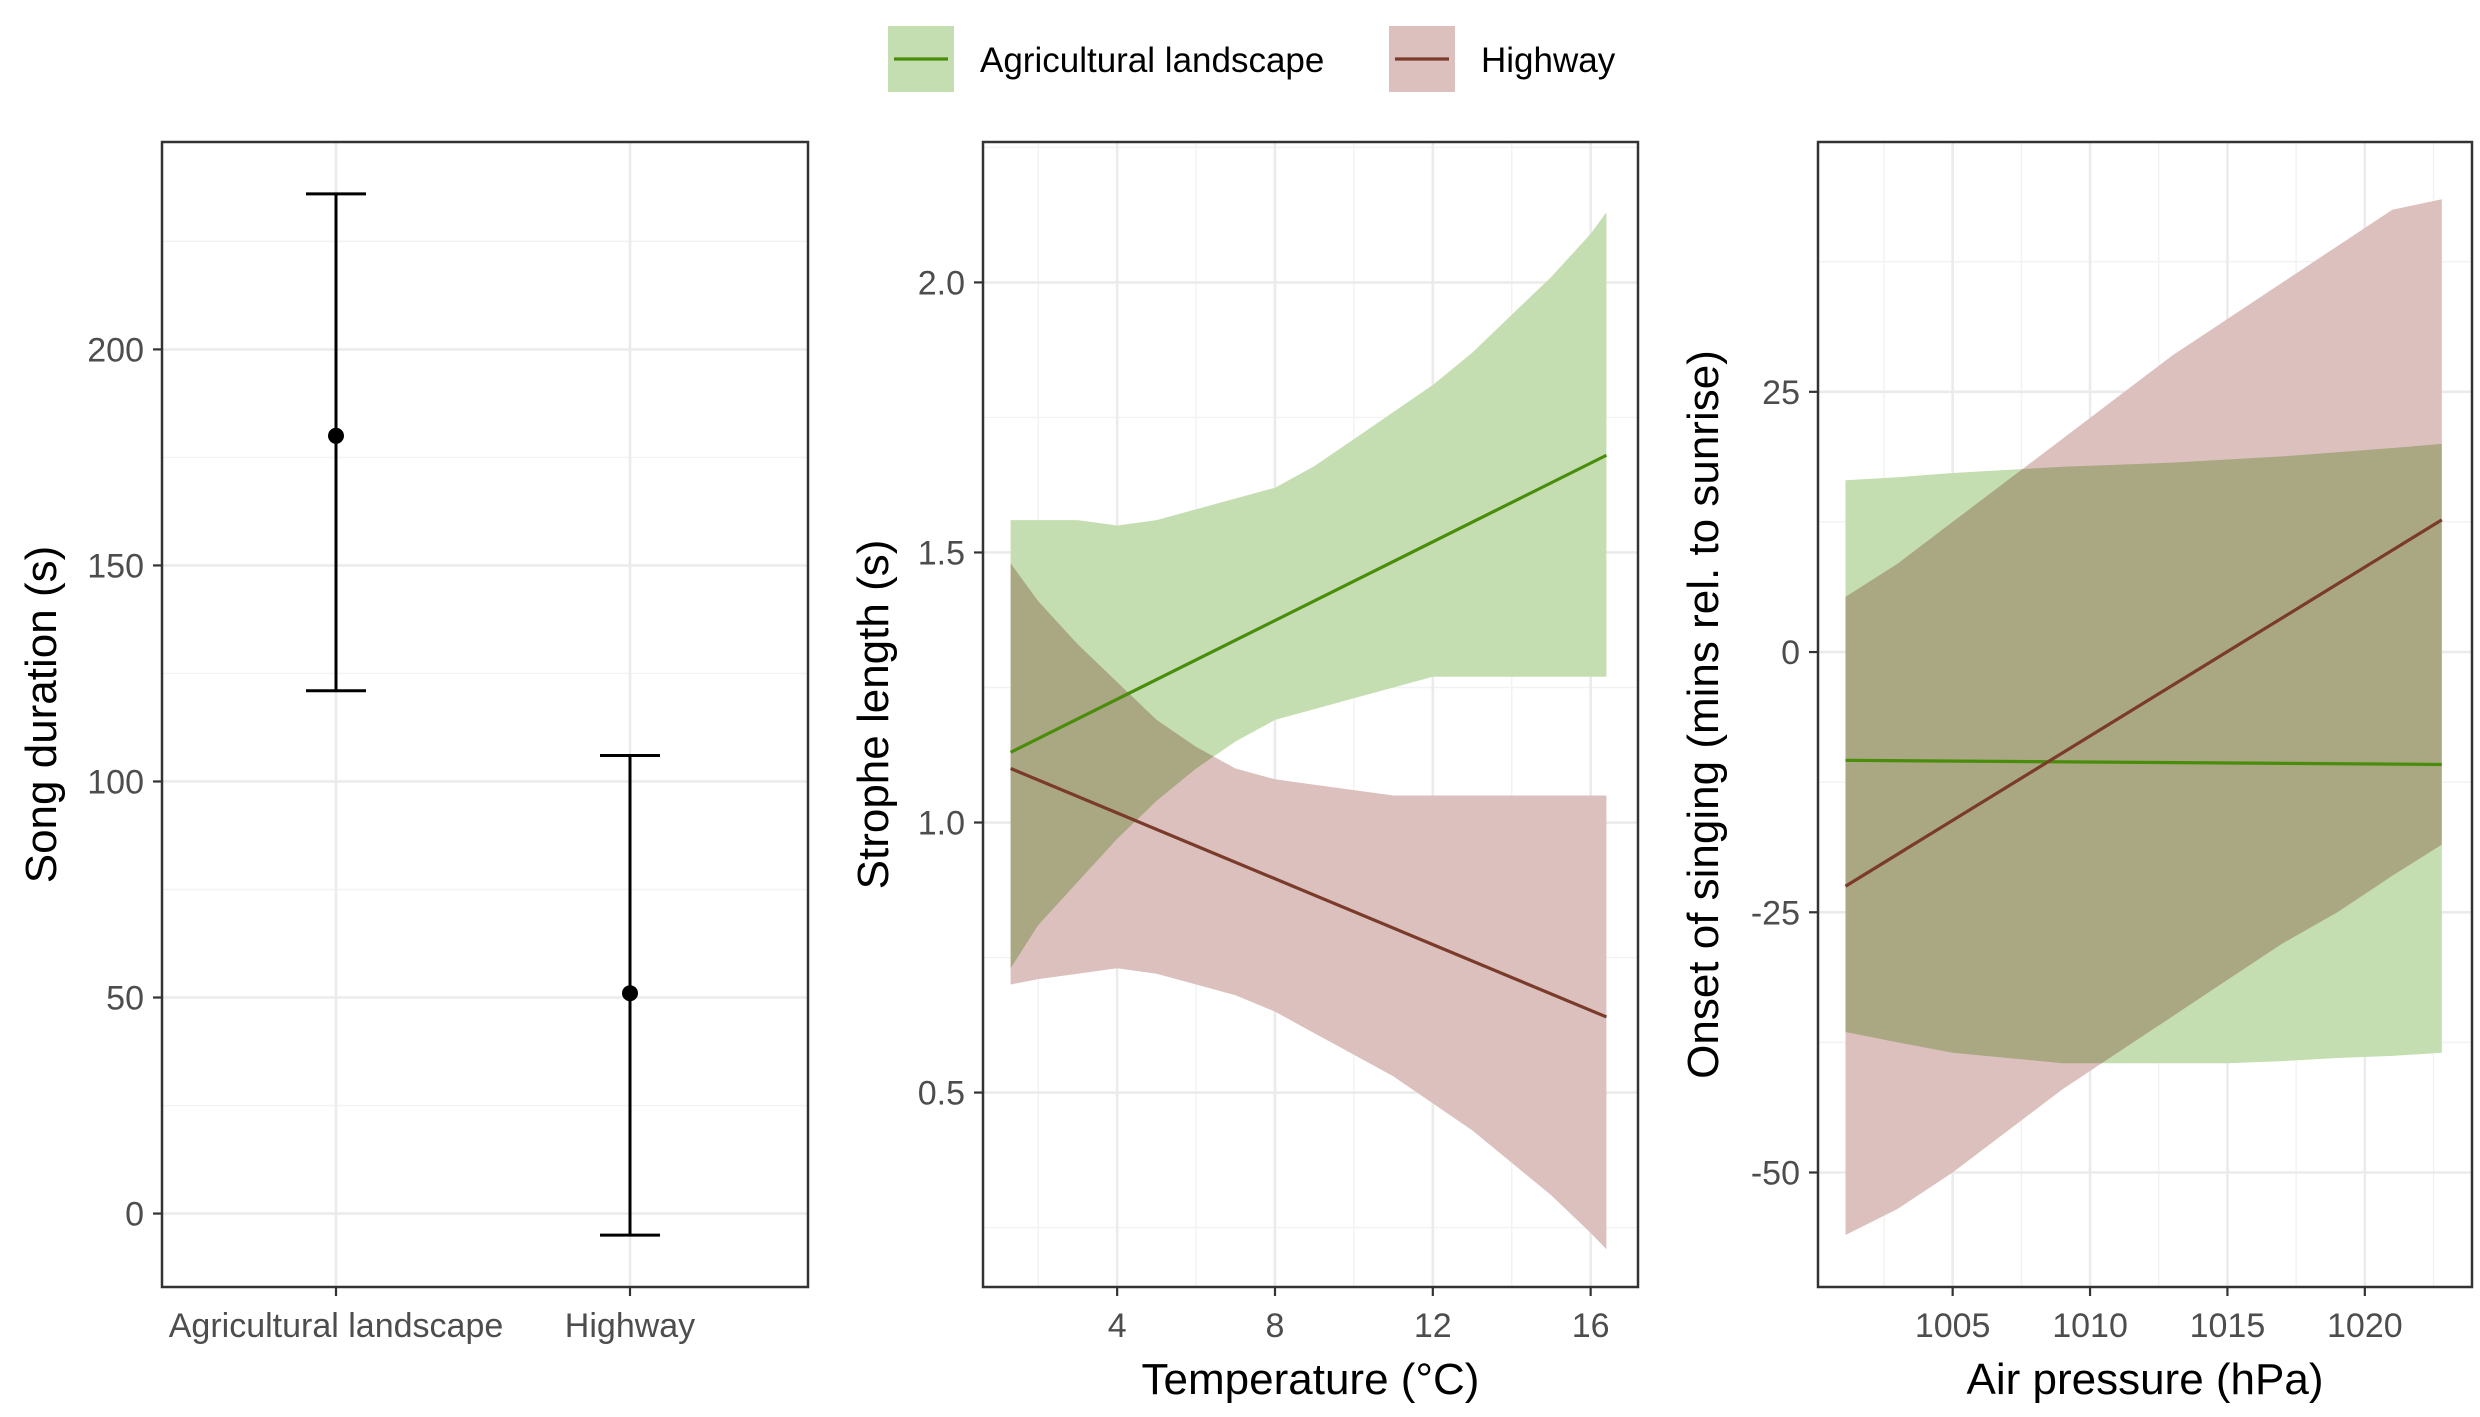  Describe the element at coordinates (41, 715) in the screenshot. I see `y-axis-title: Song duration (s)` at that location.